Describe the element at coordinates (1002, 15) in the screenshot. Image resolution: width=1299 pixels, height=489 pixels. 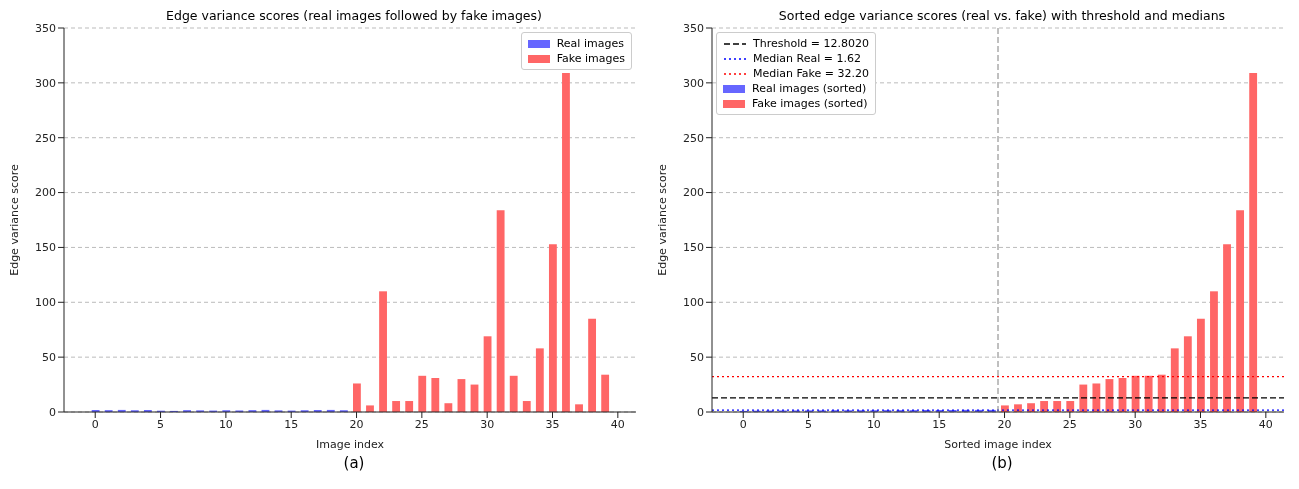
I see `chart-title: Sorted edge variance scores (real vs. fake) with threshold and medians` at that location.